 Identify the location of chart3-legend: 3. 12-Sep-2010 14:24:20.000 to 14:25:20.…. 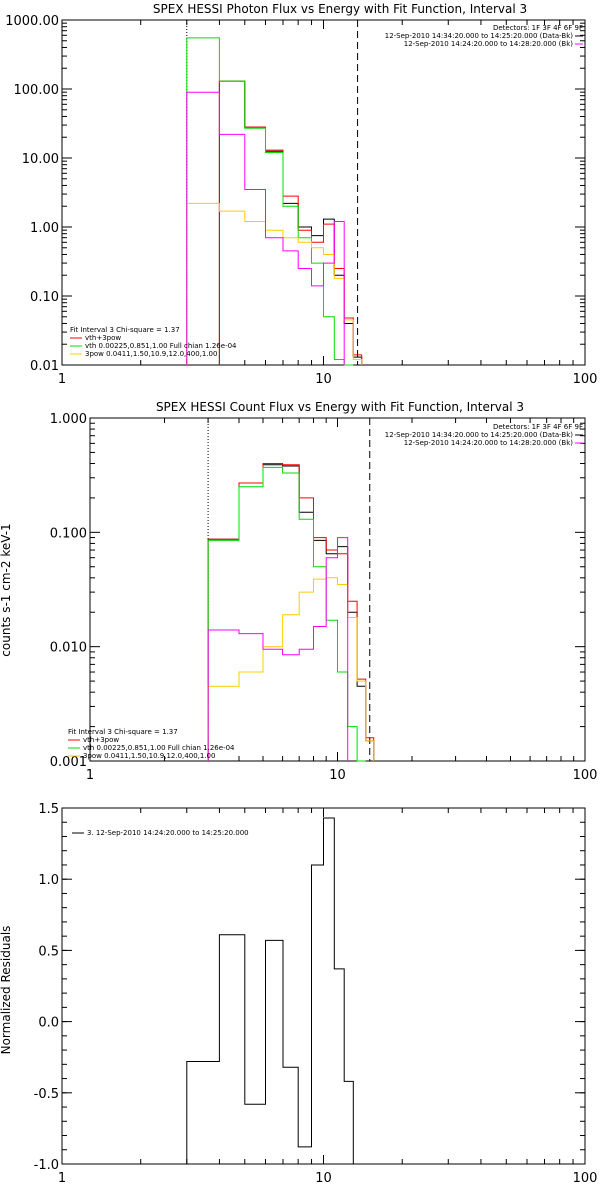
(160, 833).